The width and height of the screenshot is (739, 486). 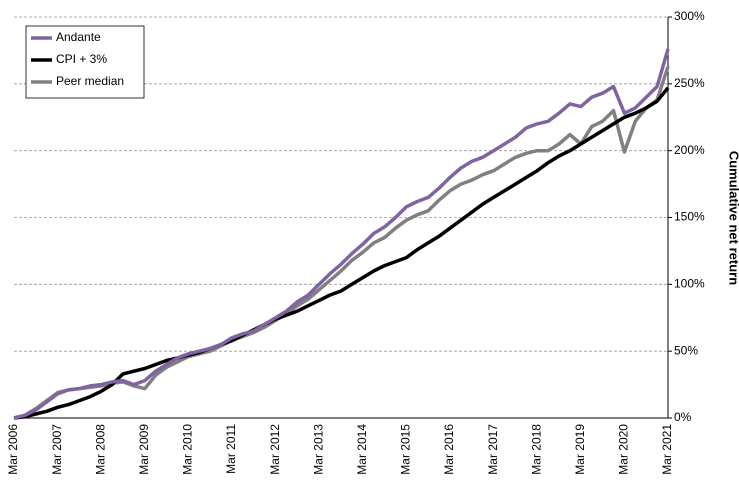 I want to click on x-tick-label: Mar 2011, so click(x=231, y=449).